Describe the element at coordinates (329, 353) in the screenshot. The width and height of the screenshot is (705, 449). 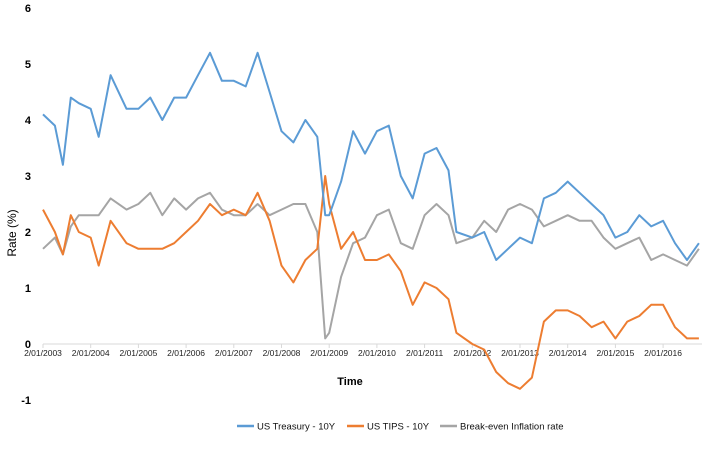
I see `x-tick-label: 2/01/2009` at that location.